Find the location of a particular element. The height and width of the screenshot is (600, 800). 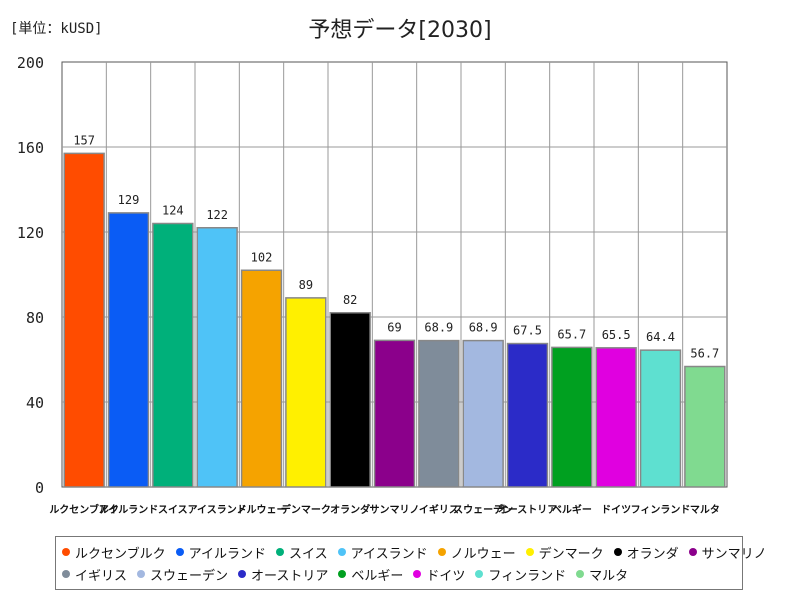

legend-item: スウェーデン is located at coordinates (182, 574).